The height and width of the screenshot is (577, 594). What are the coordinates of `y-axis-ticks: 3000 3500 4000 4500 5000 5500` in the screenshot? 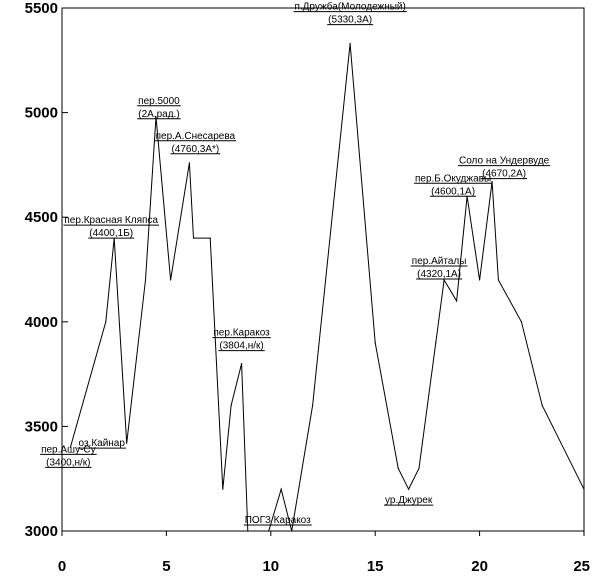 It's located at (46, 270).